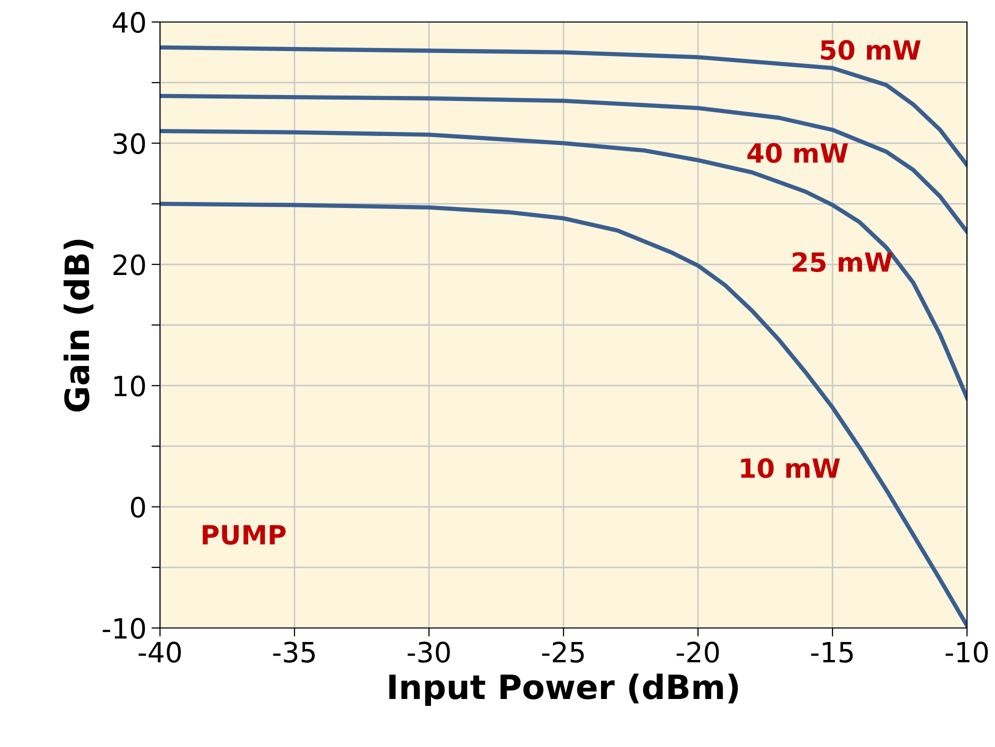 The image size is (995, 747). I want to click on series-label: 40 mW, so click(797, 153).